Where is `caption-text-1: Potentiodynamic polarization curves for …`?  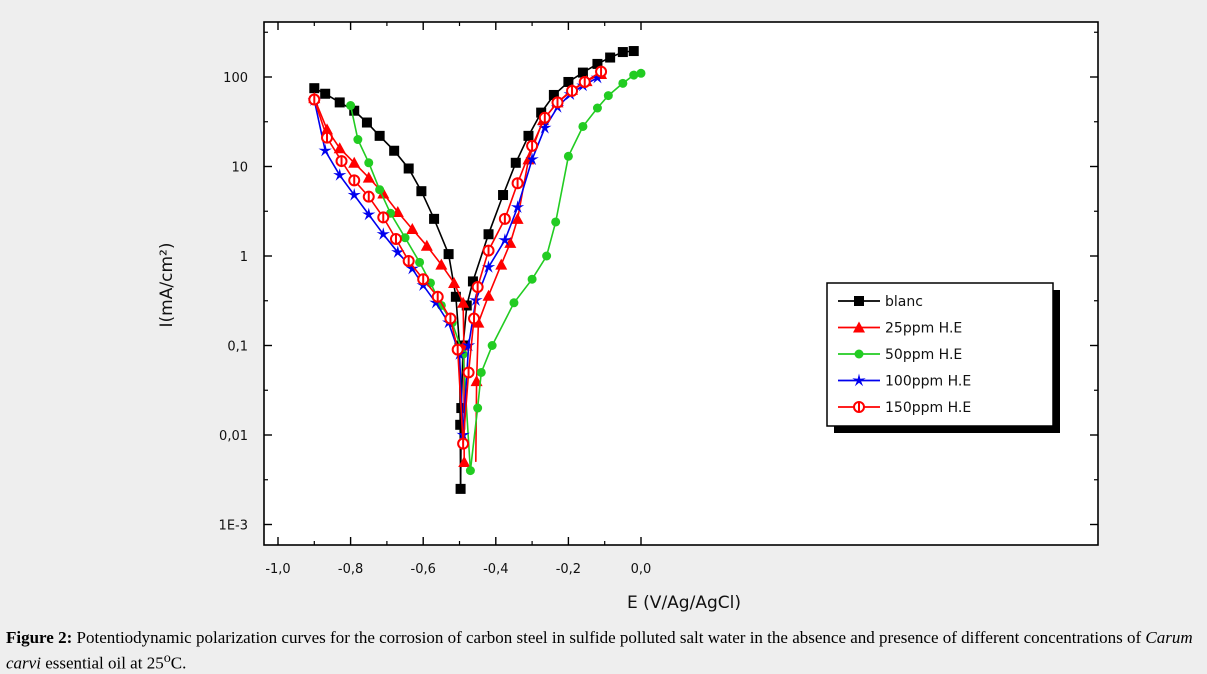 caption-text-1: Potentiodynamic polarization curves for … is located at coordinates (609, 637).